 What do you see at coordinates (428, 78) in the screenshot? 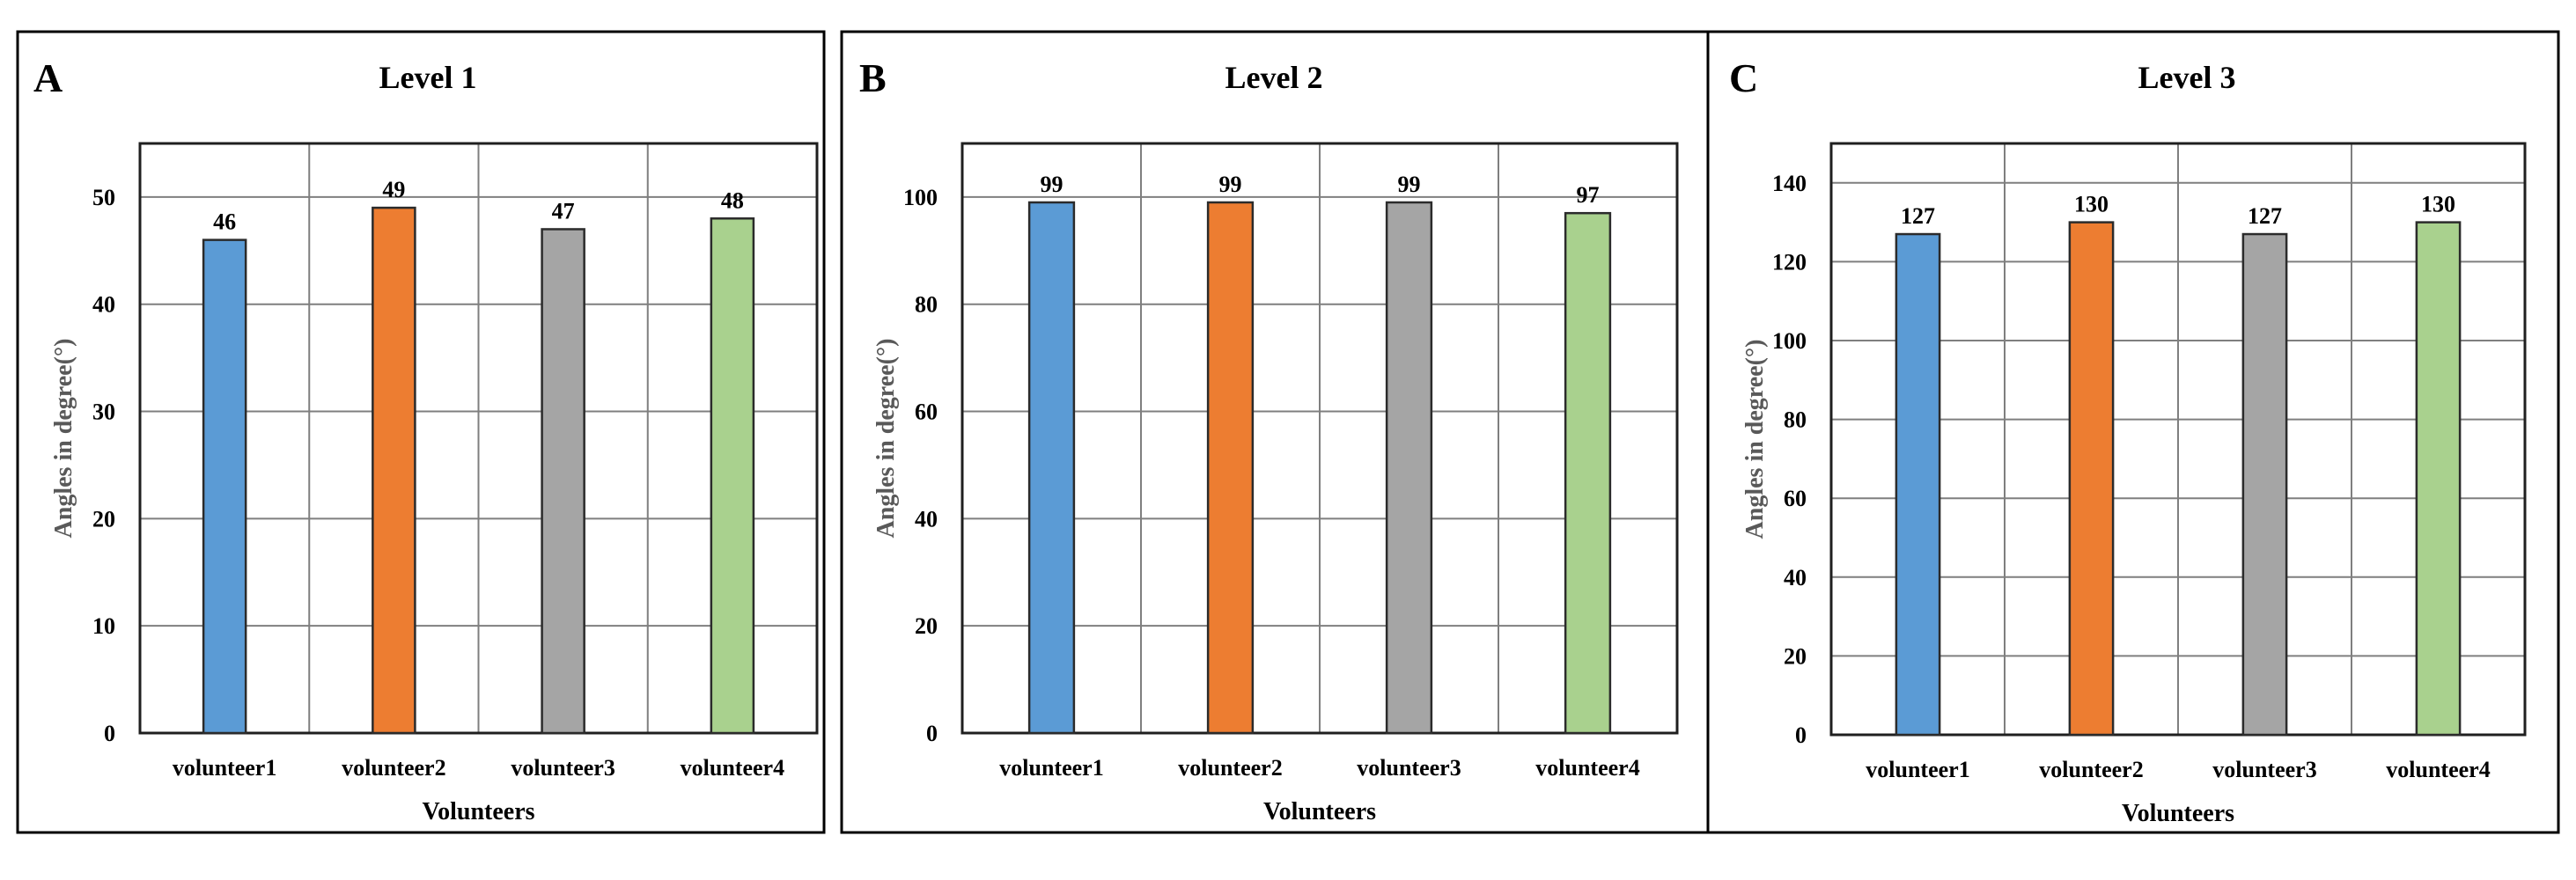
I see `chart-title: Level 1` at bounding box center [428, 78].